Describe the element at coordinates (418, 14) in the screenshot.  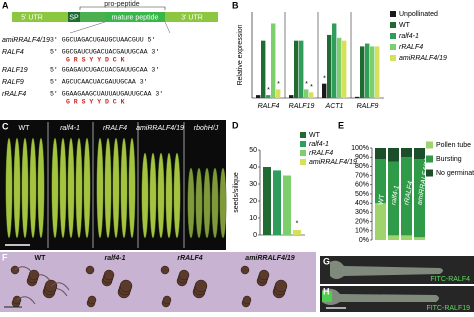
I see `legend-label: Unpollinated` at that location.